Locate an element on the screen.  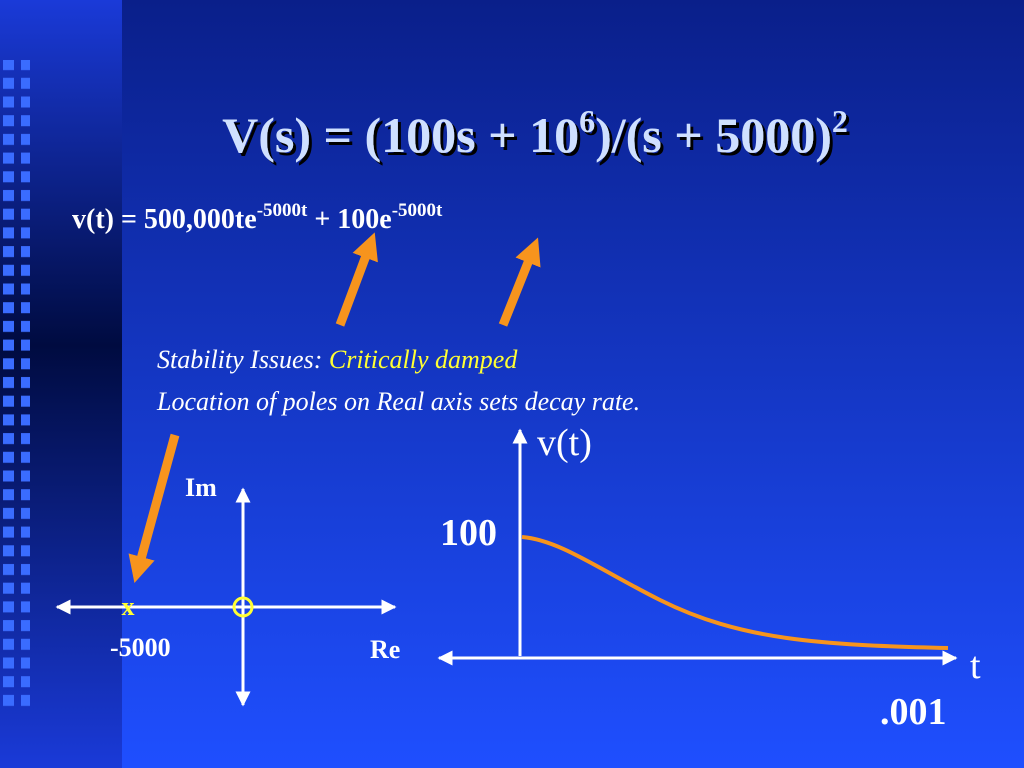
pole-value: -5000 is located at coordinates (140, 647).